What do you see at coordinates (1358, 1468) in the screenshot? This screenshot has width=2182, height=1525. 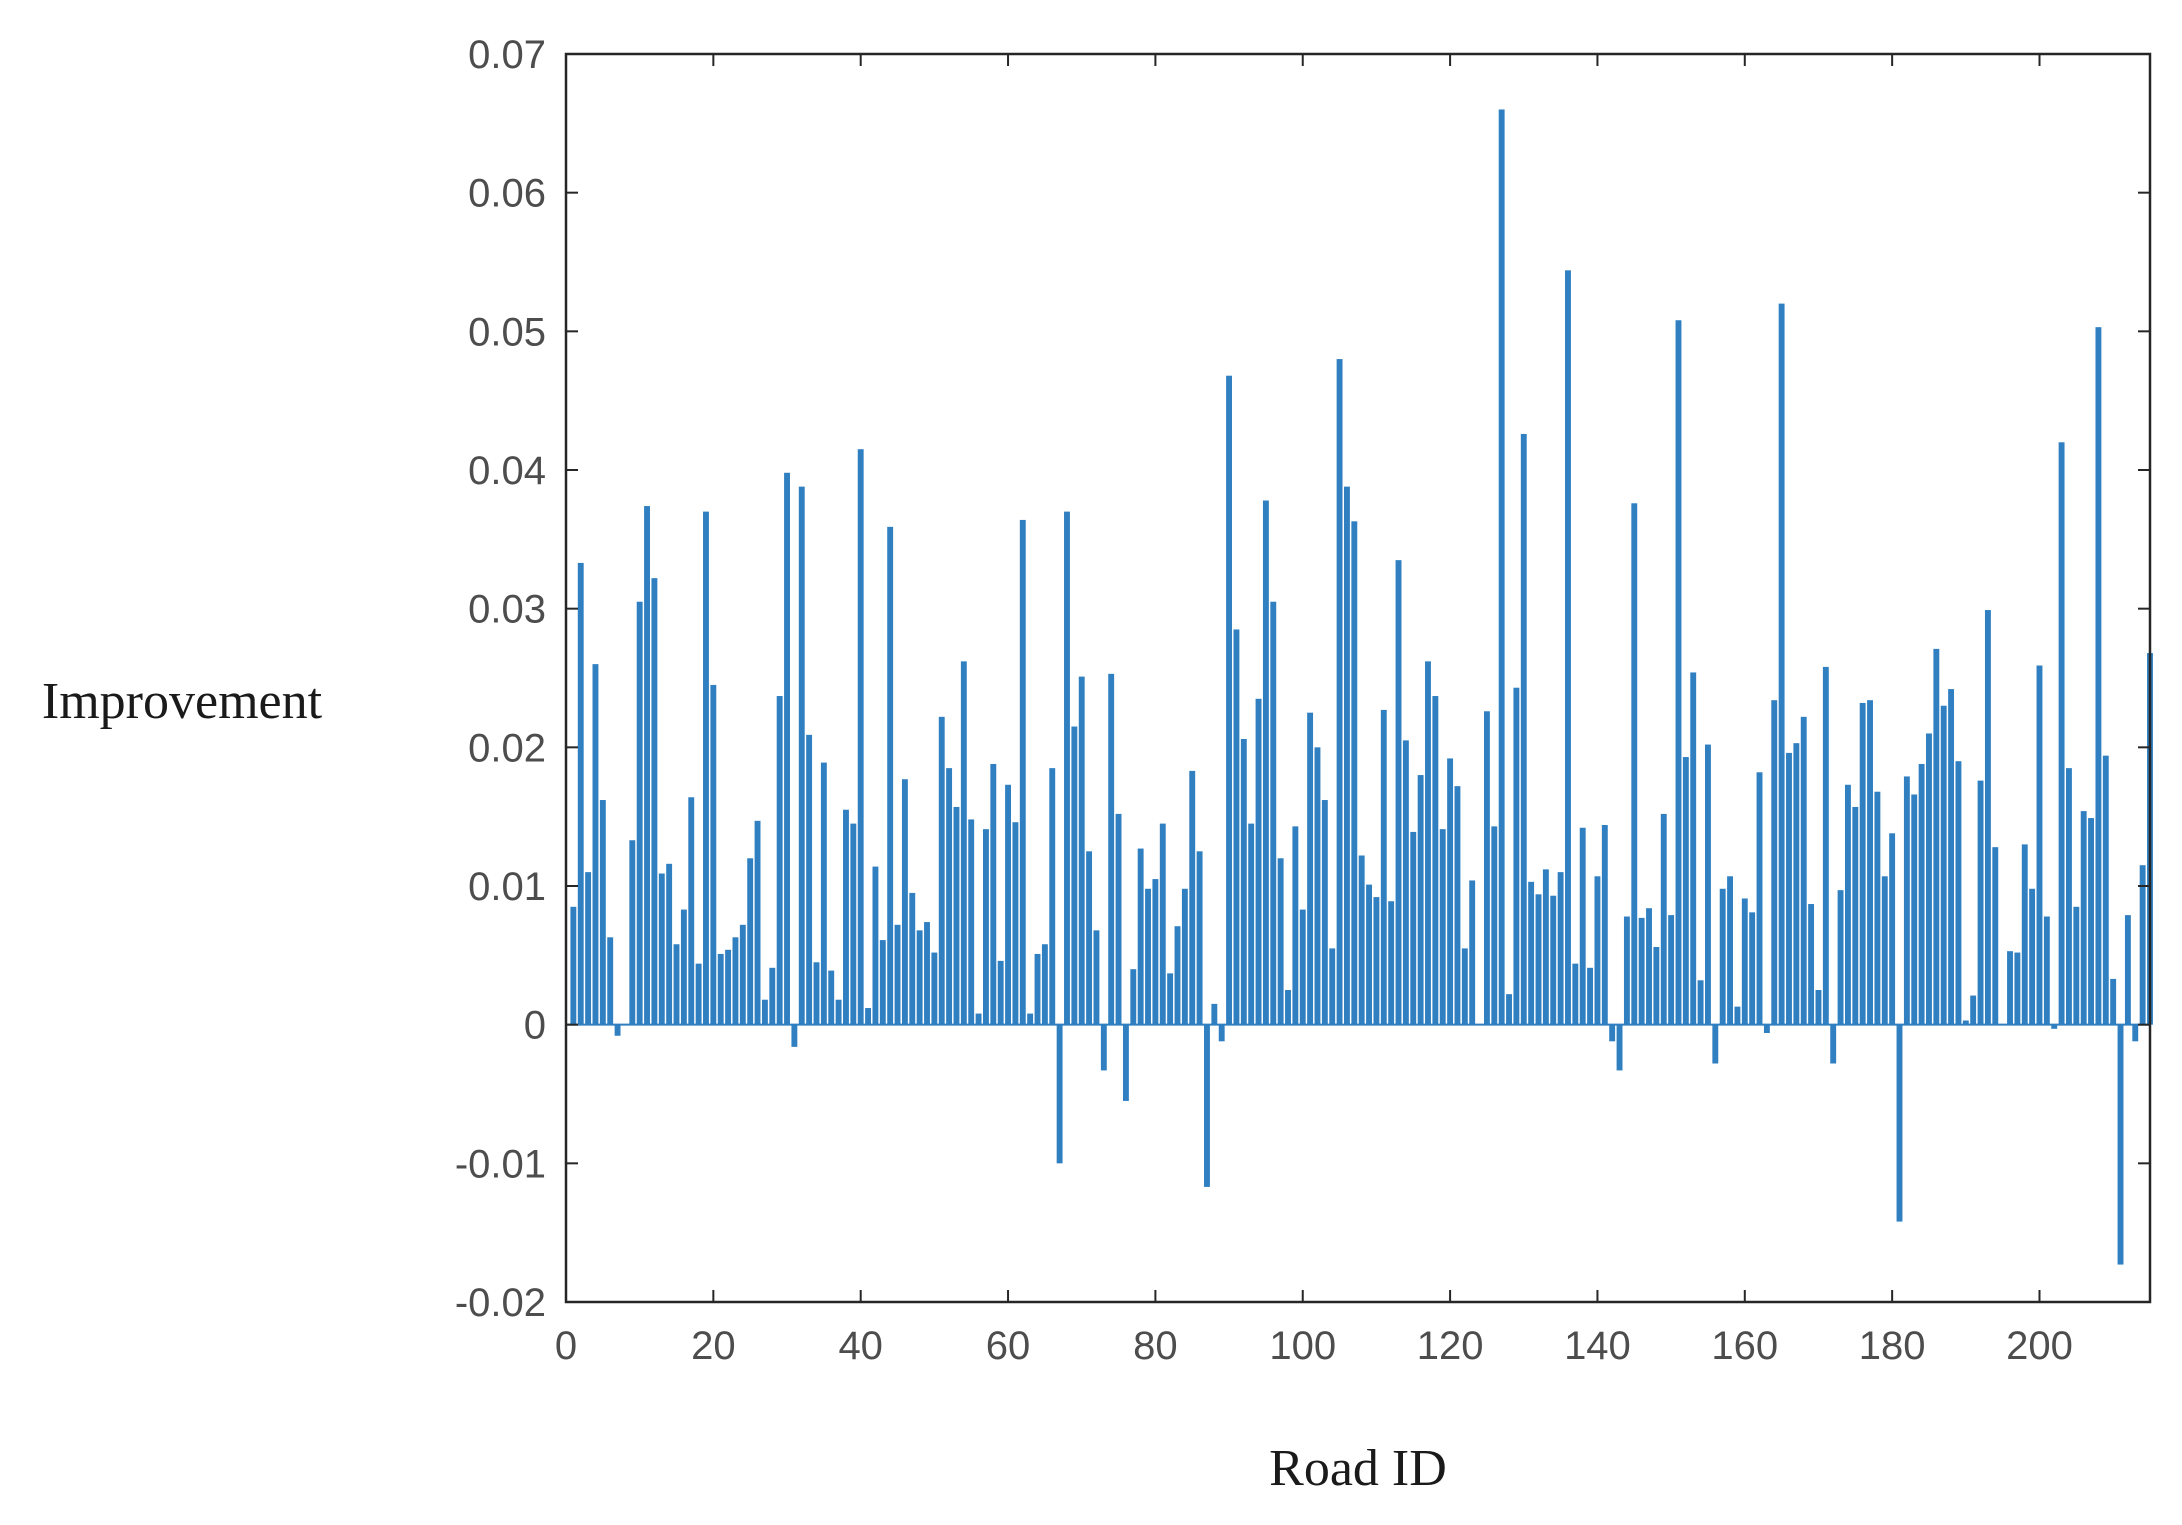 I see `x-axis-title: Road ID` at bounding box center [1358, 1468].